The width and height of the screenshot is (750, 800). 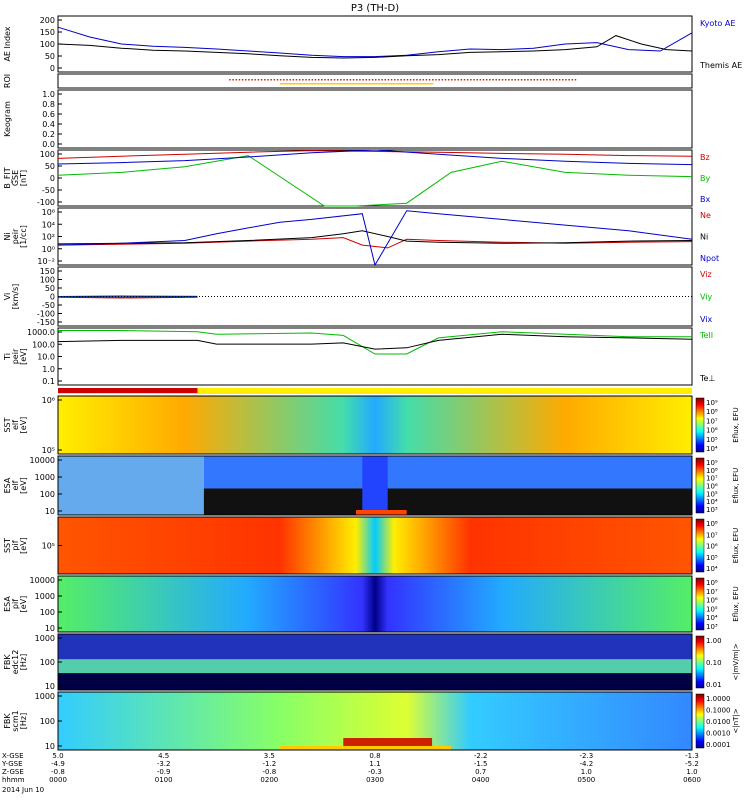 I want to click on ni-series-Npot, so click(x=375, y=238).